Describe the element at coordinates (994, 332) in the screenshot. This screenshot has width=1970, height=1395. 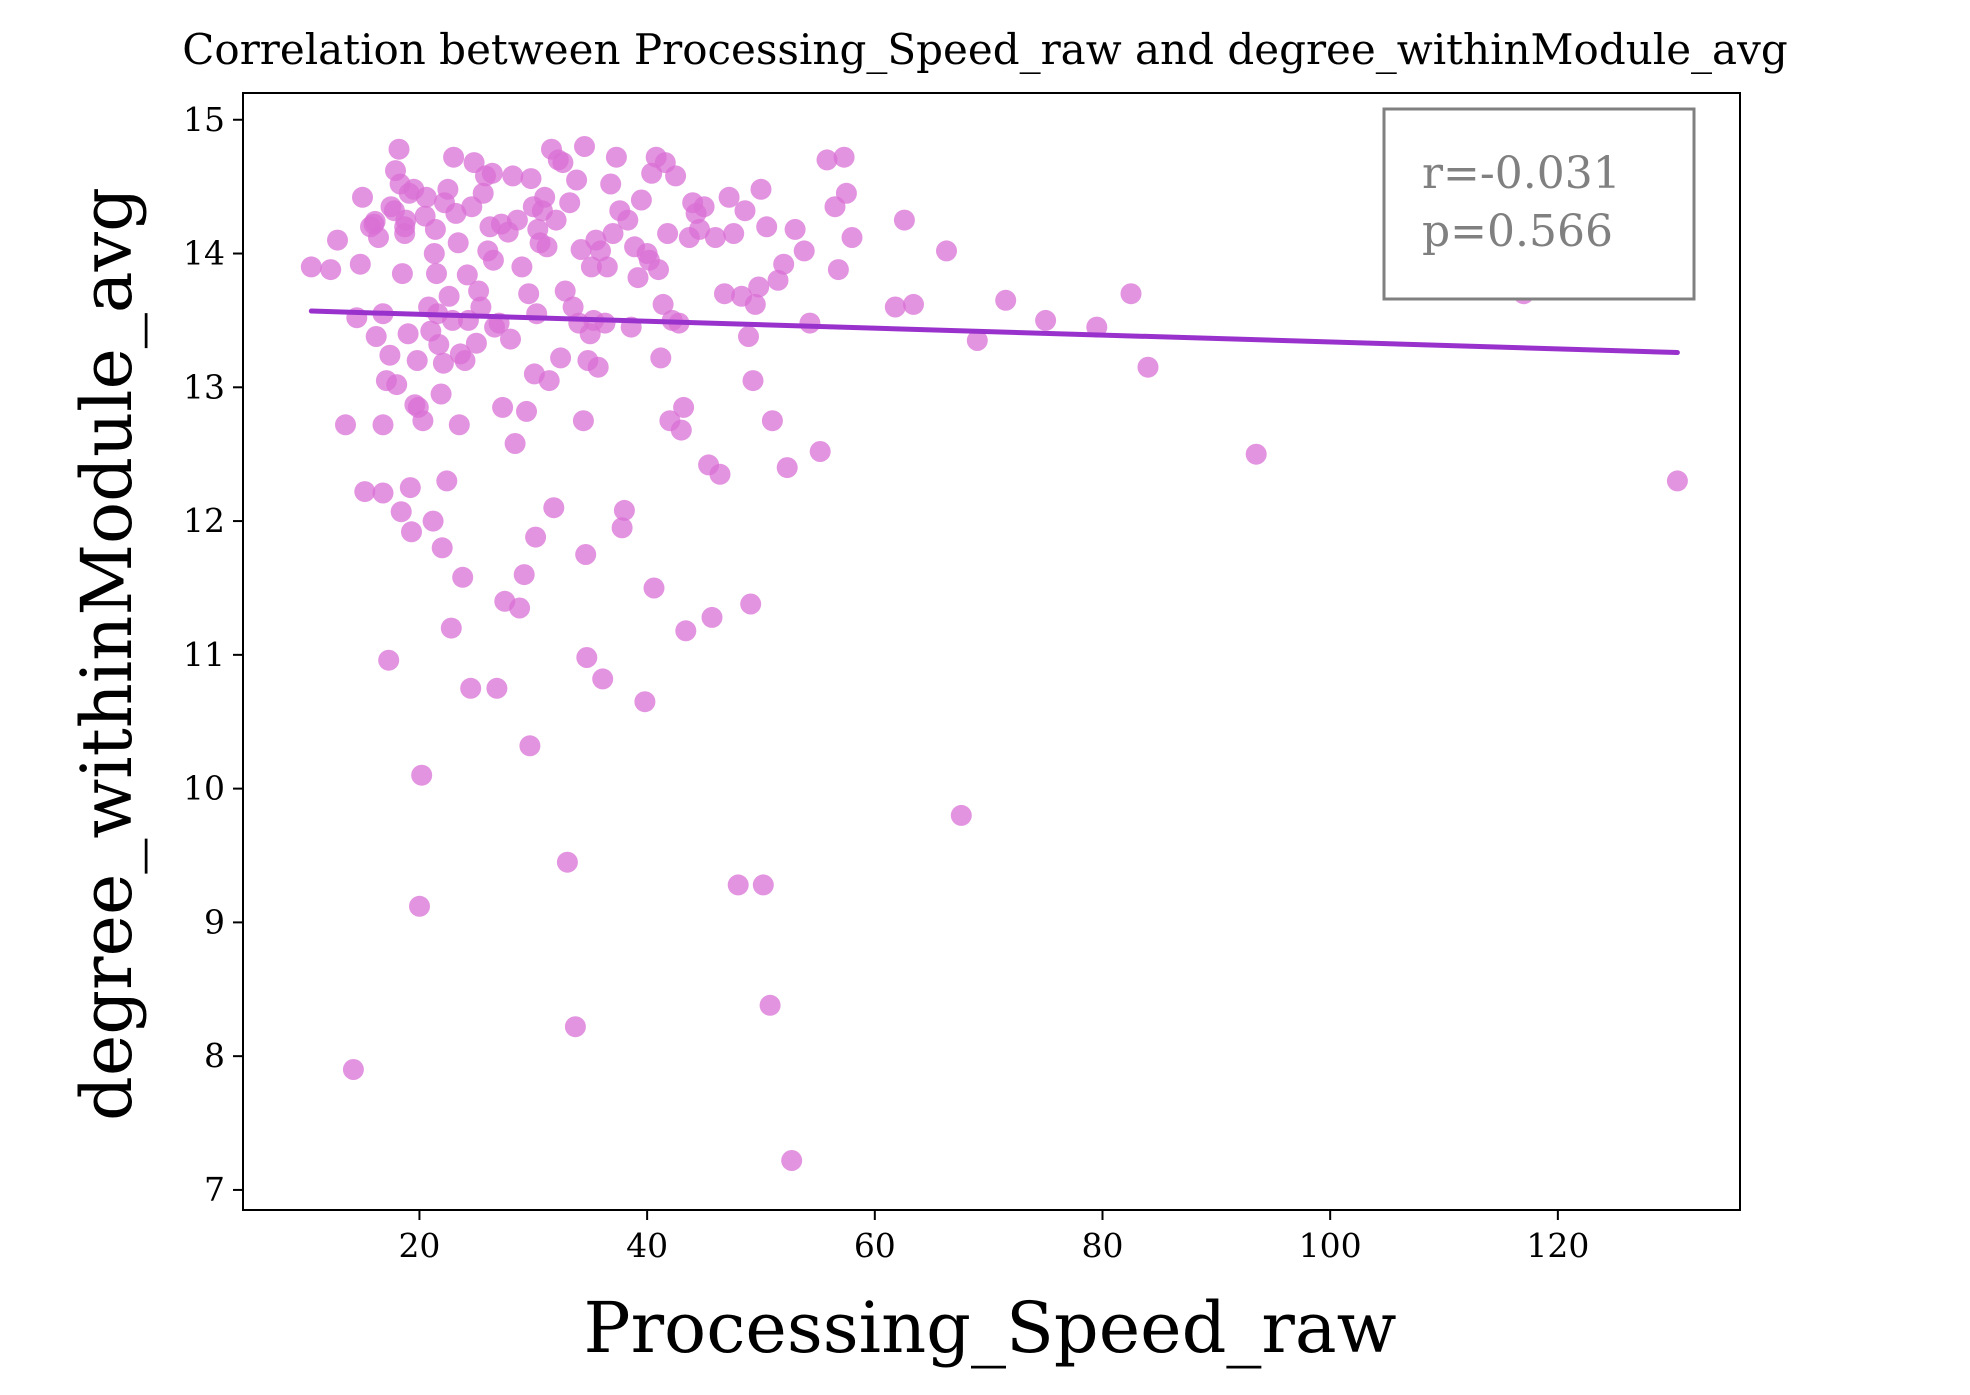
I see `regression-line` at that location.